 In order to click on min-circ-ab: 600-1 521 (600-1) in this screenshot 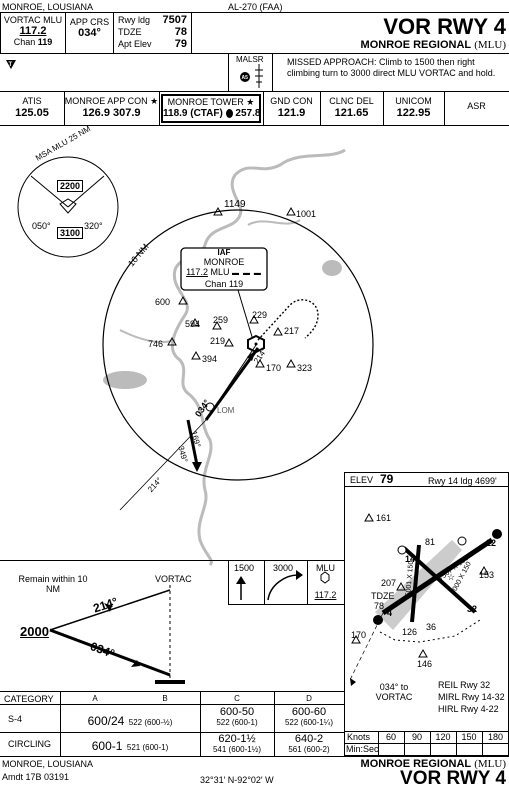, I will do `click(130, 746)`.